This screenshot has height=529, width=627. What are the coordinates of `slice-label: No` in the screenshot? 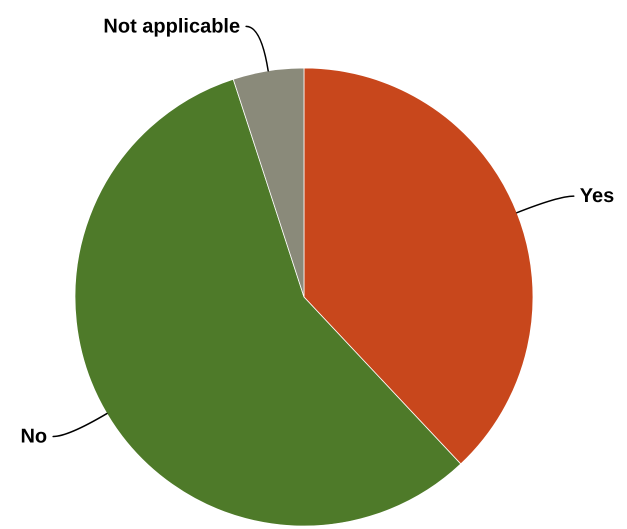 It's located at (34, 436).